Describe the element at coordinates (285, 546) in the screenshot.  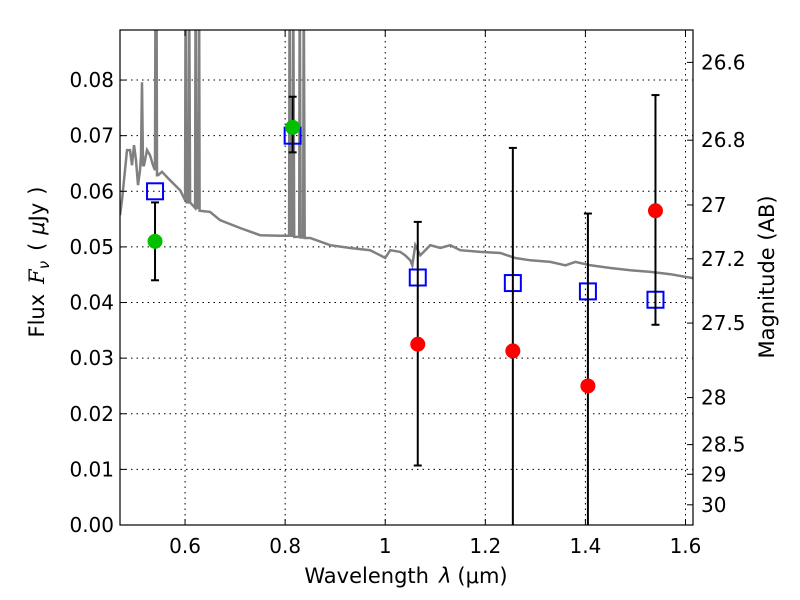
I see `x-tick-label: 0.8` at that location.